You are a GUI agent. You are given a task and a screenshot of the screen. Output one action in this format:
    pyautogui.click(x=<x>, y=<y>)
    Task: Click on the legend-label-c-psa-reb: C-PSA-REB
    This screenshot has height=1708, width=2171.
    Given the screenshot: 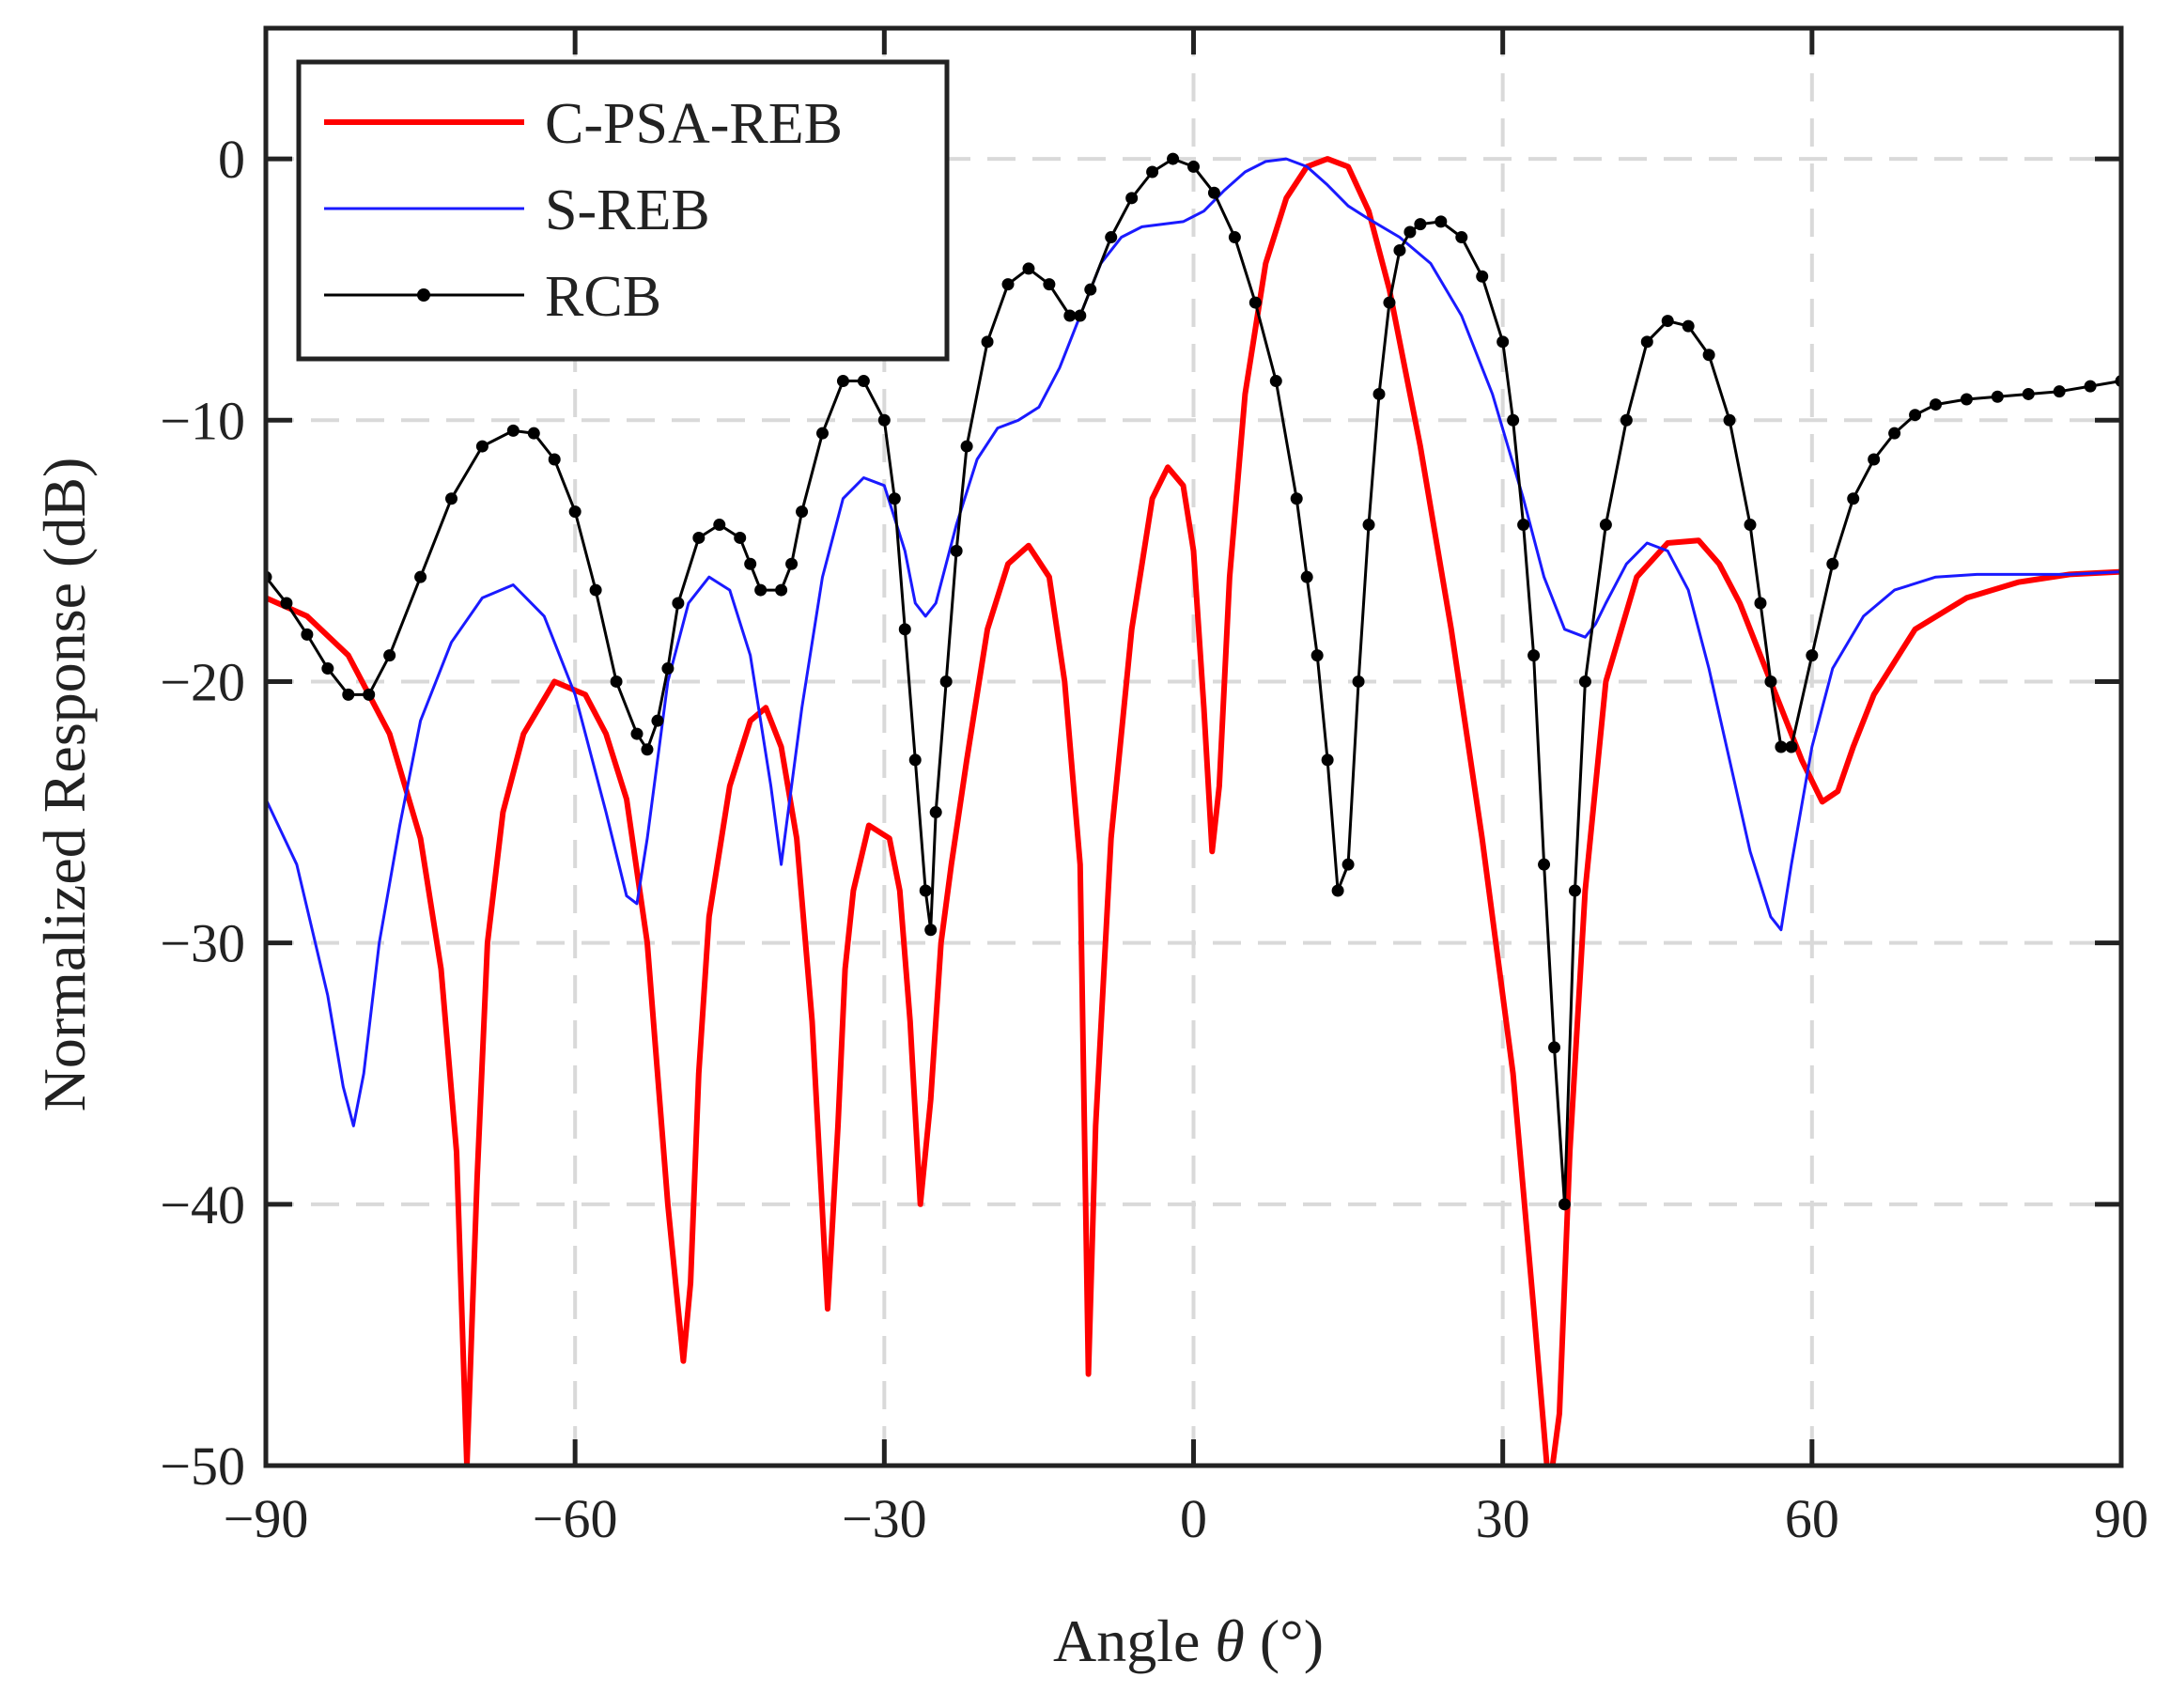 What is the action you would take?
    pyautogui.click(x=694, y=124)
    